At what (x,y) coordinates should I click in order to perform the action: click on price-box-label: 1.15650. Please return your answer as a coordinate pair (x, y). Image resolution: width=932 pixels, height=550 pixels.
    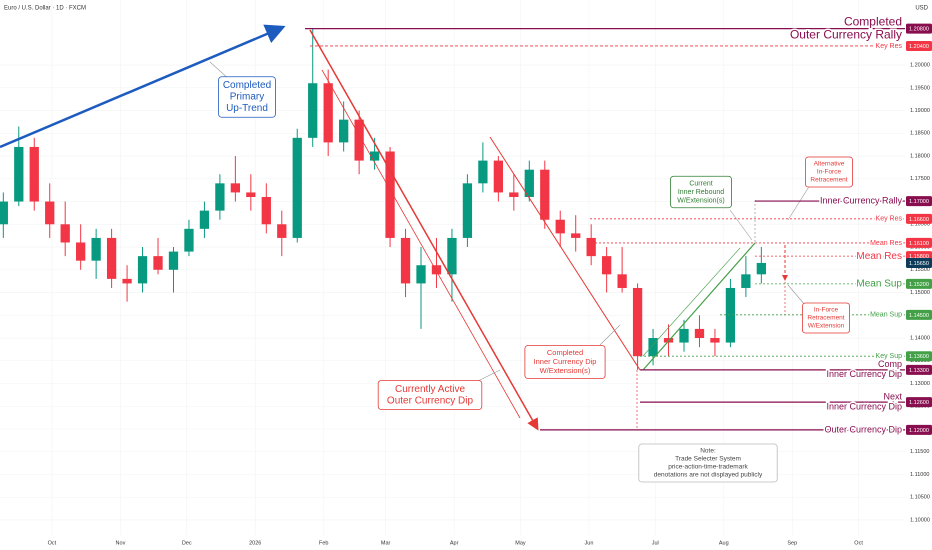
    Looking at the image, I should click on (919, 264).